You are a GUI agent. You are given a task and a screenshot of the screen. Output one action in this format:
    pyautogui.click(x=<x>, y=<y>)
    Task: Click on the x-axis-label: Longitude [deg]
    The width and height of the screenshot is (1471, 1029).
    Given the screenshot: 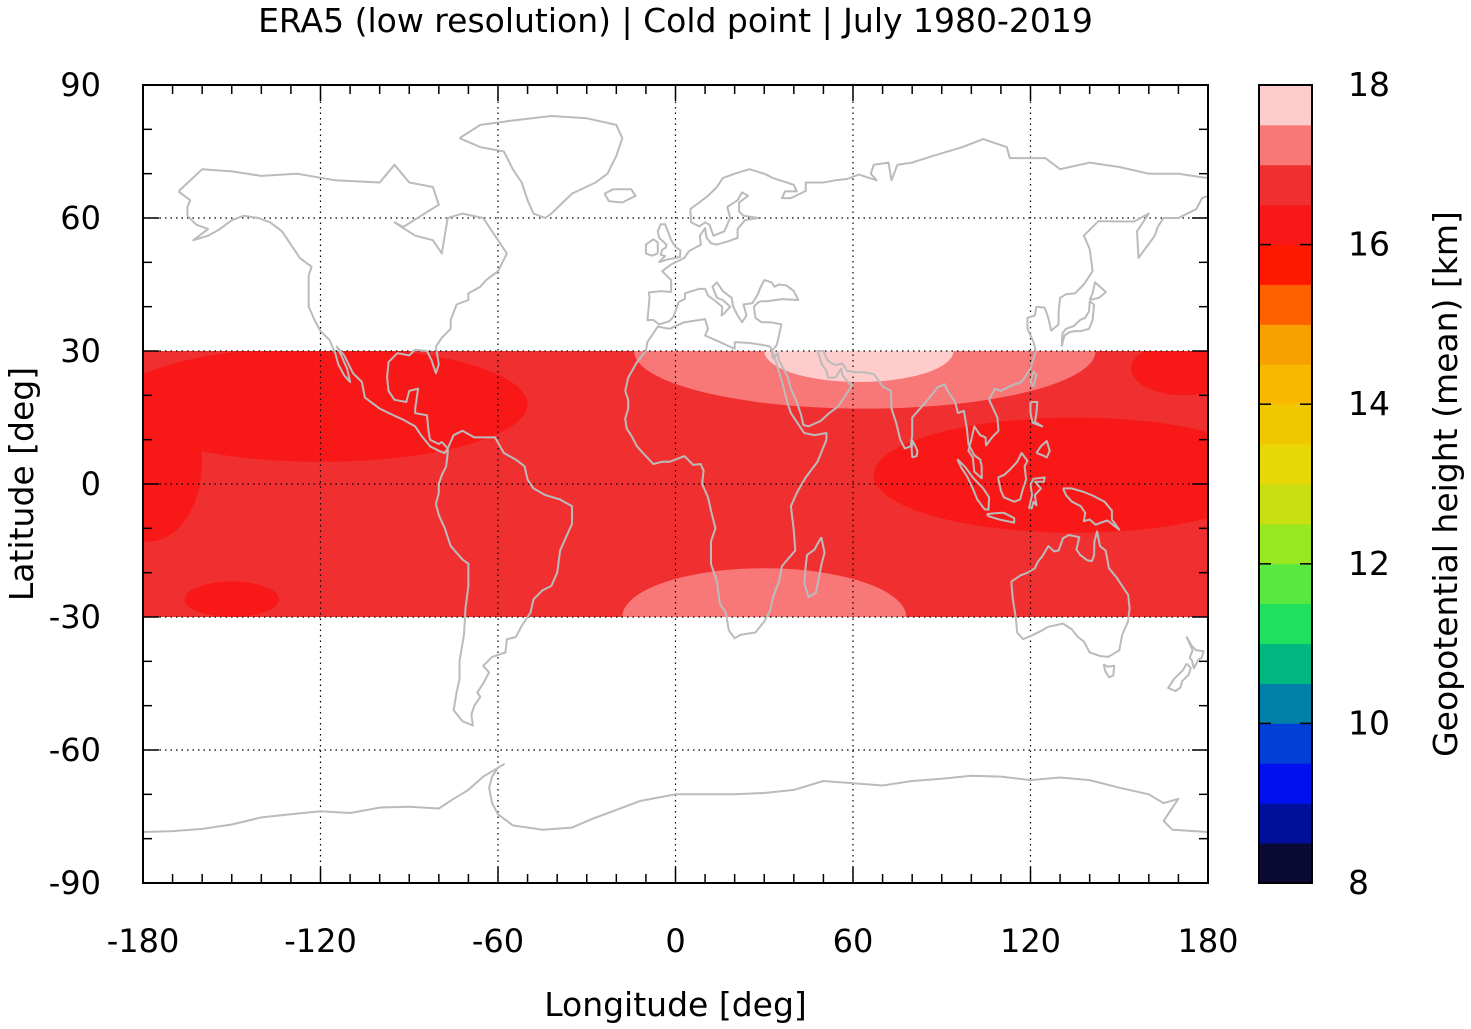 What is the action you would take?
    pyautogui.click(x=675, y=1004)
    